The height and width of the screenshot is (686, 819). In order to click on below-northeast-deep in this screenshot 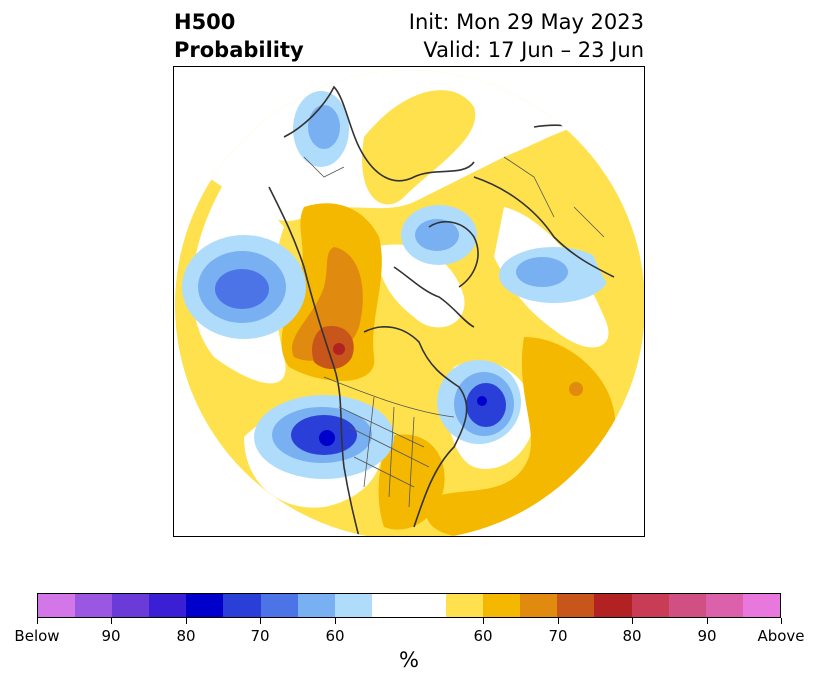, I will do `click(482, 401)`.